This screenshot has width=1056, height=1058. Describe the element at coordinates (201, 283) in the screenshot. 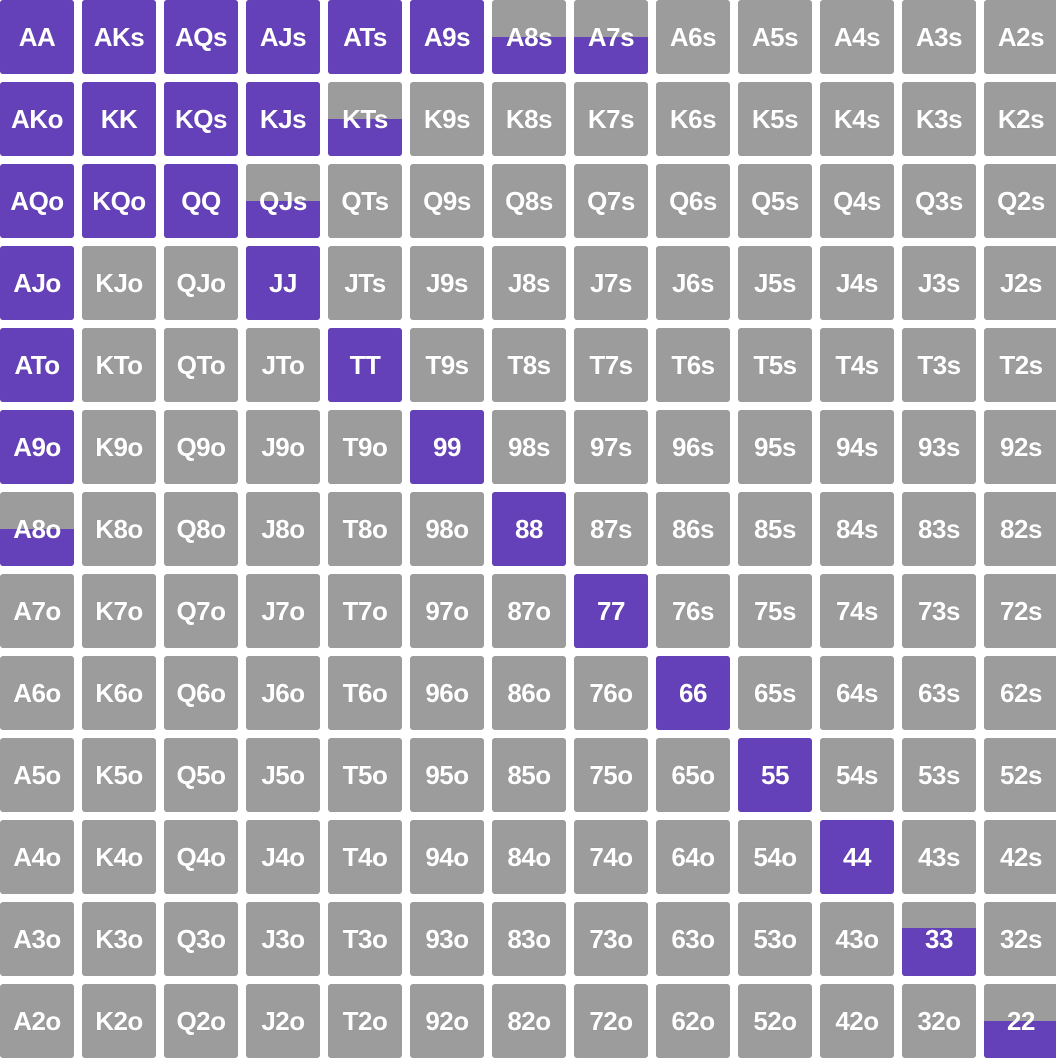

I see `hand-cell-qjo: QJo` at that location.